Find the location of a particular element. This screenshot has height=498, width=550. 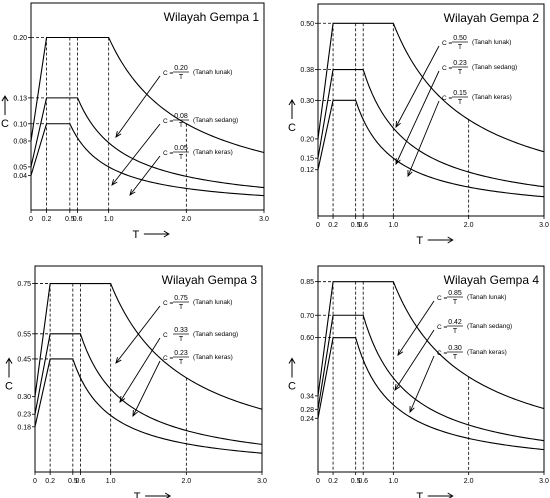

y-tick-label: 0.50 is located at coordinates (307, 24).